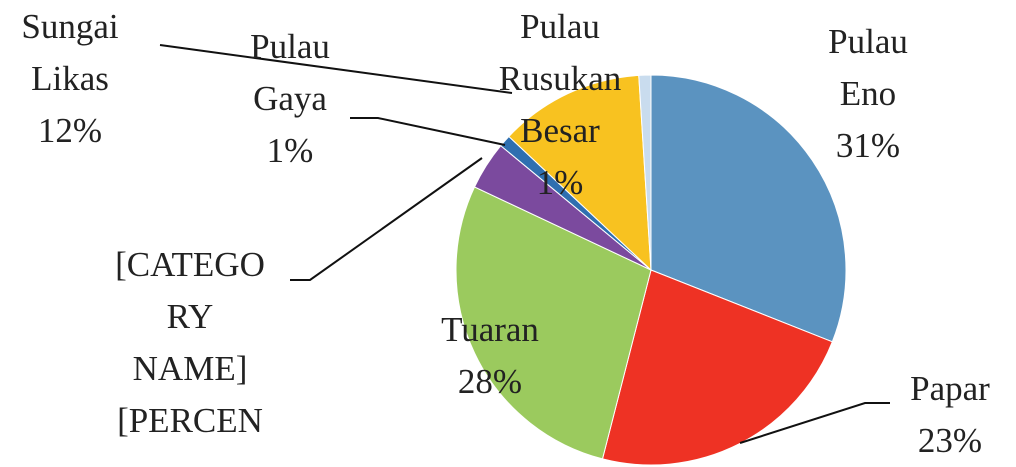 The image size is (1016, 467). What do you see at coordinates (950, 440) in the screenshot?
I see `value-label: 23%` at bounding box center [950, 440].